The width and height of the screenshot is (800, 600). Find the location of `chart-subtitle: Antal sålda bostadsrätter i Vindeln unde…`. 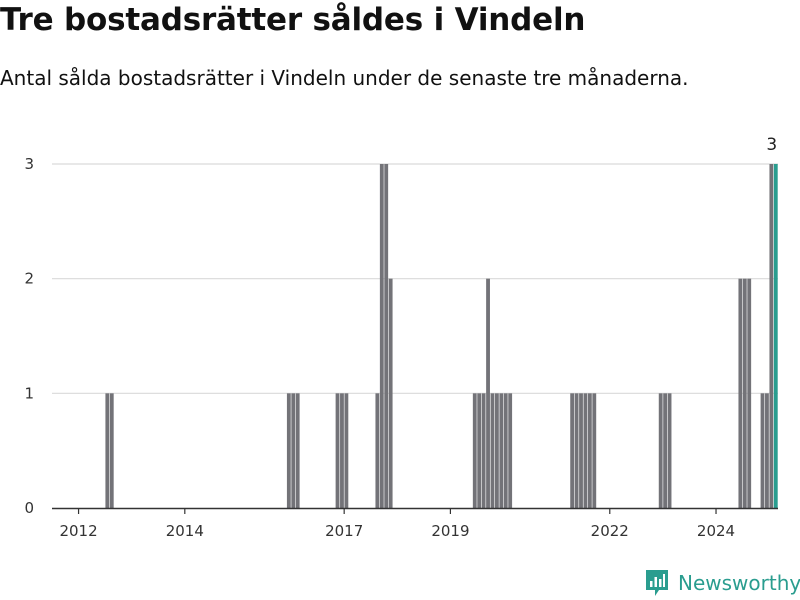

chart-subtitle: Antal sålda bostadsrätter i Vindeln unde… is located at coordinates (344, 78).